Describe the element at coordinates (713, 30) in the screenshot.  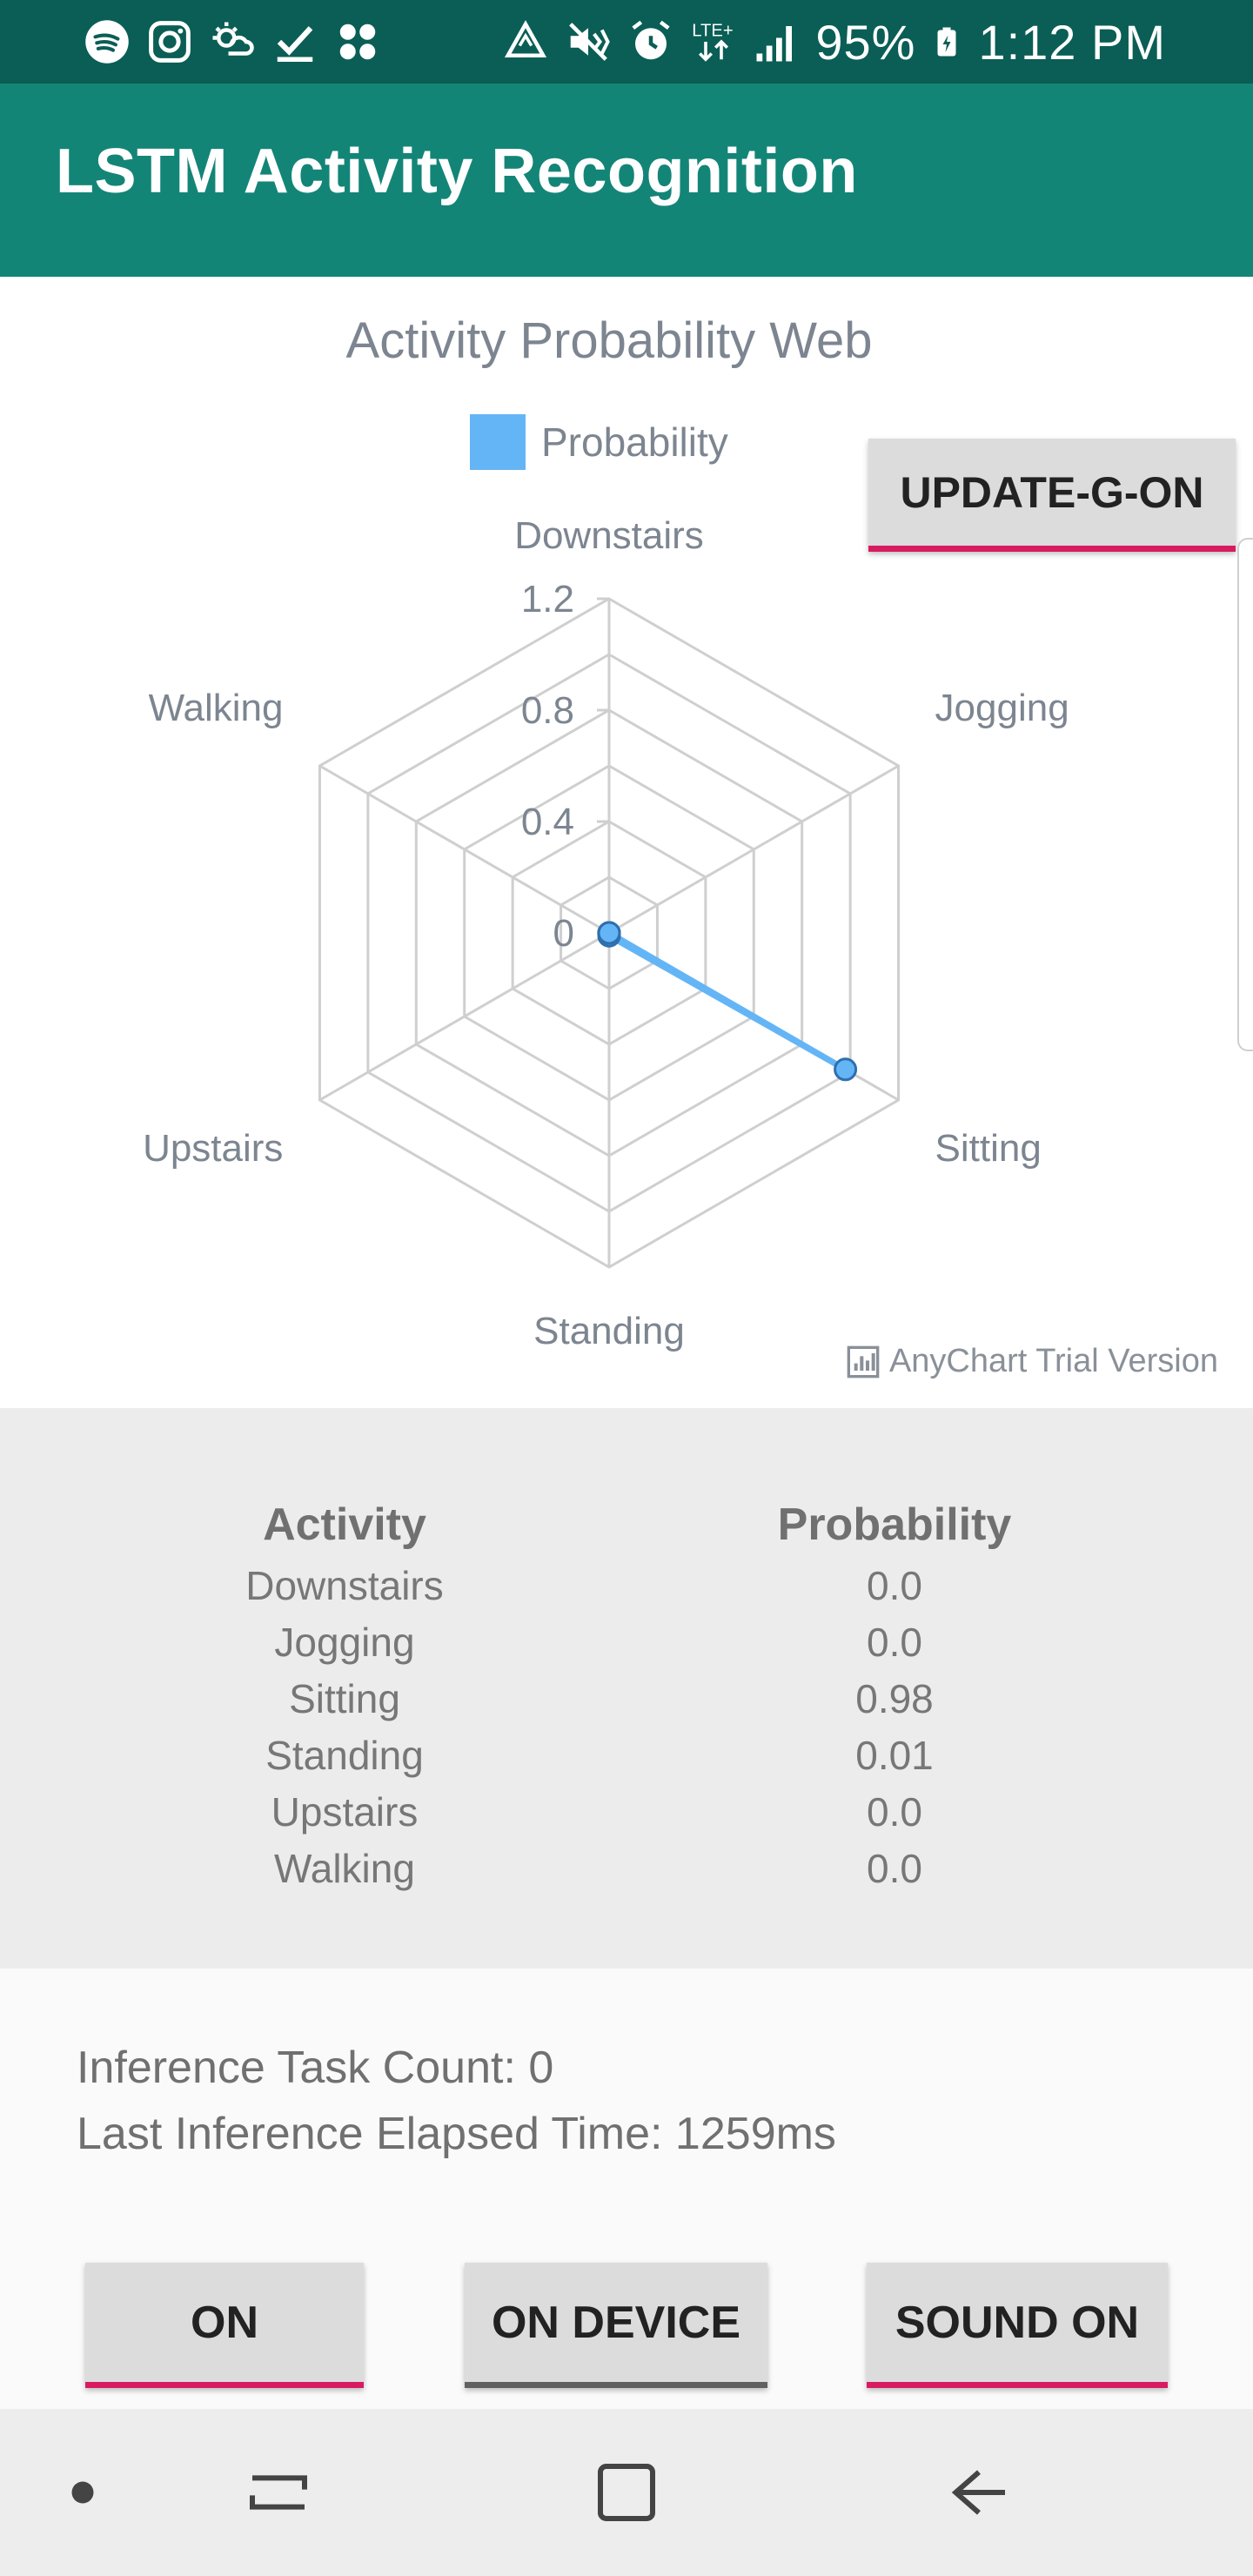
I see `svg-text: LTE+` at that location.